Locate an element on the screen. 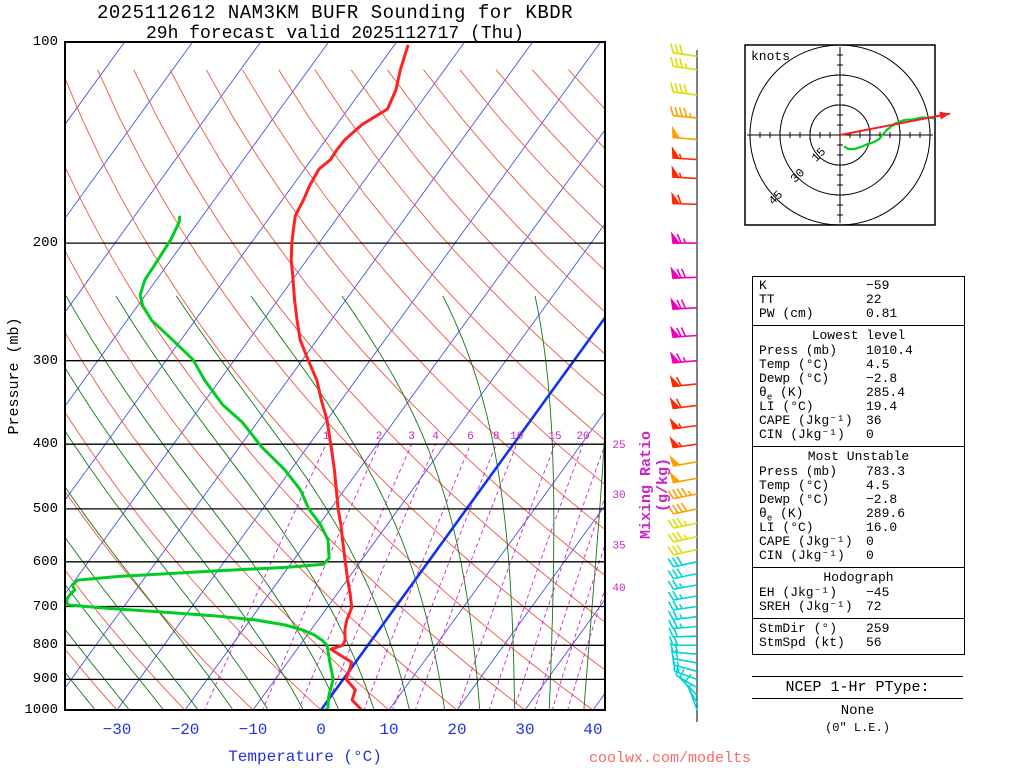 The width and height of the screenshot is (1024, 768). stats-row-value: 0 is located at coordinates (870, 555).